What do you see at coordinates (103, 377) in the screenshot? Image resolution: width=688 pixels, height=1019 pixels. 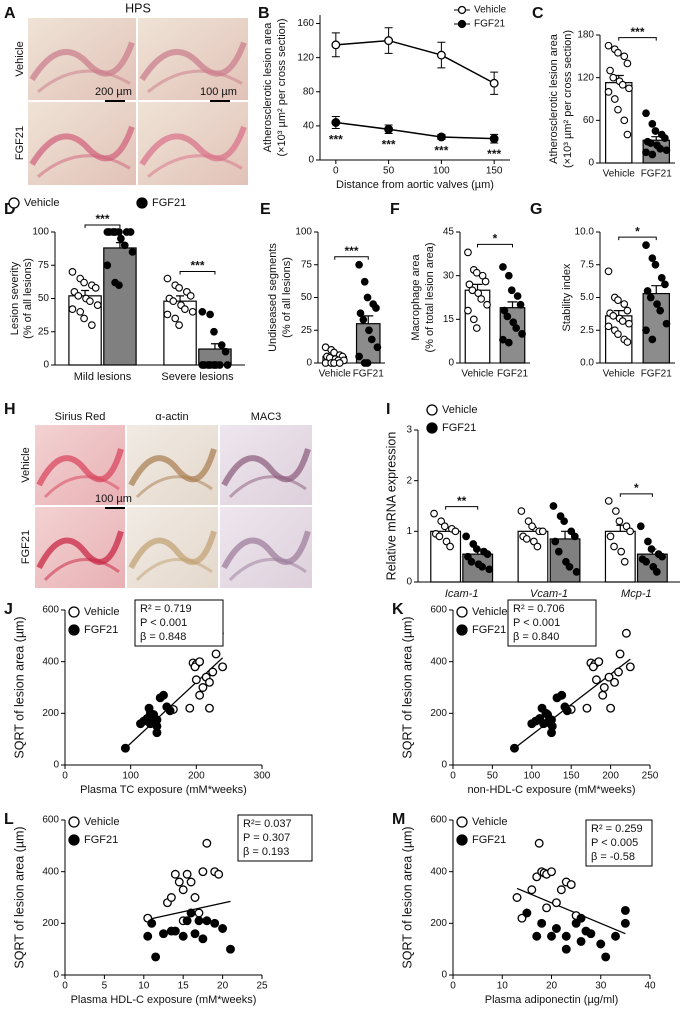 I see `x-tick-label: Mild lesions` at bounding box center [103, 377].